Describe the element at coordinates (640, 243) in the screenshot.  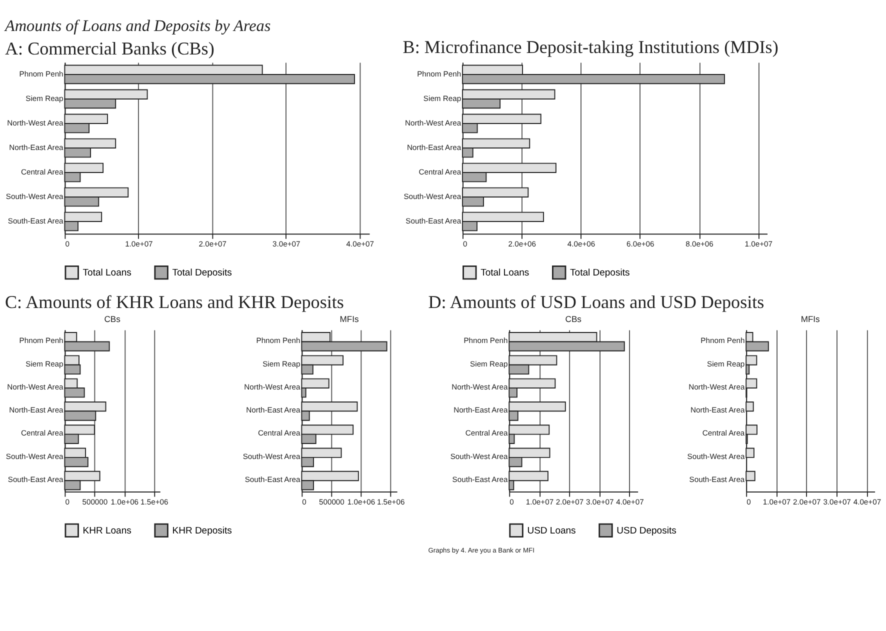
I see `x-tick-label: 6.0e+06` at that location.